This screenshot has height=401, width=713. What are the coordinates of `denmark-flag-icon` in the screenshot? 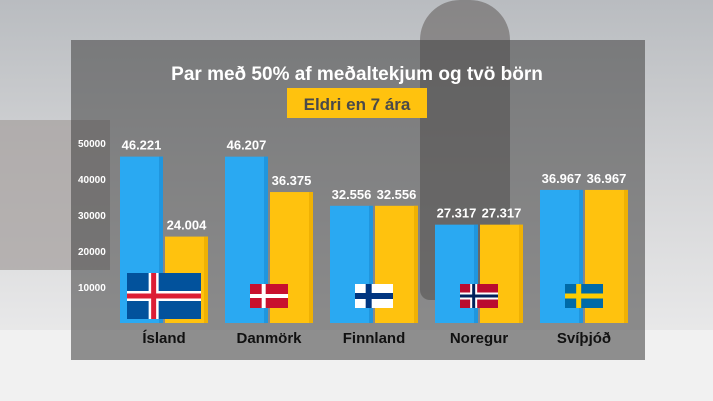 It's located at (269, 296).